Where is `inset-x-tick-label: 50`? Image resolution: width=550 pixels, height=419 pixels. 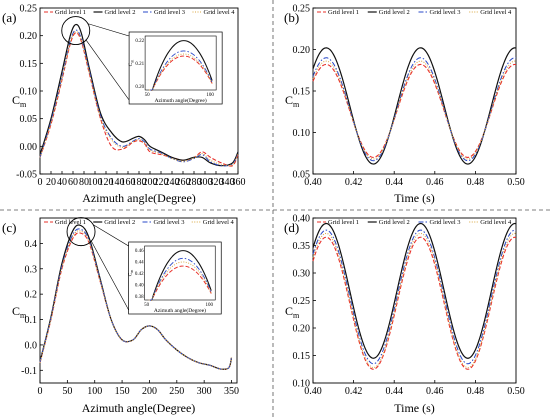
inset-x-tick-label: 50 is located at coordinates (147, 305).